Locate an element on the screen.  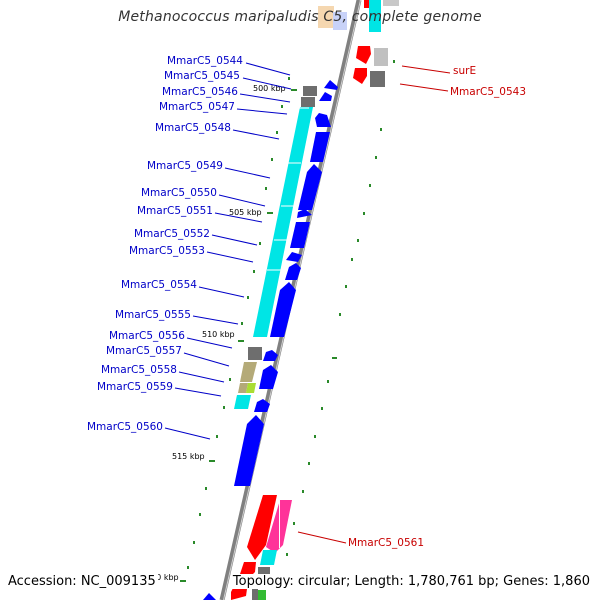
kbp-label-505: 505 kbp is located at coordinates (245, 212).